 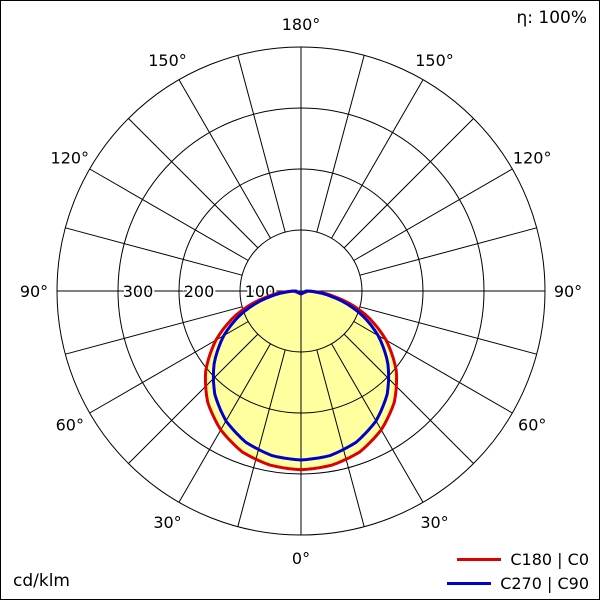 What do you see at coordinates (469, 583) in the screenshot?
I see `legend-line-c90` at bounding box center [469, 583].